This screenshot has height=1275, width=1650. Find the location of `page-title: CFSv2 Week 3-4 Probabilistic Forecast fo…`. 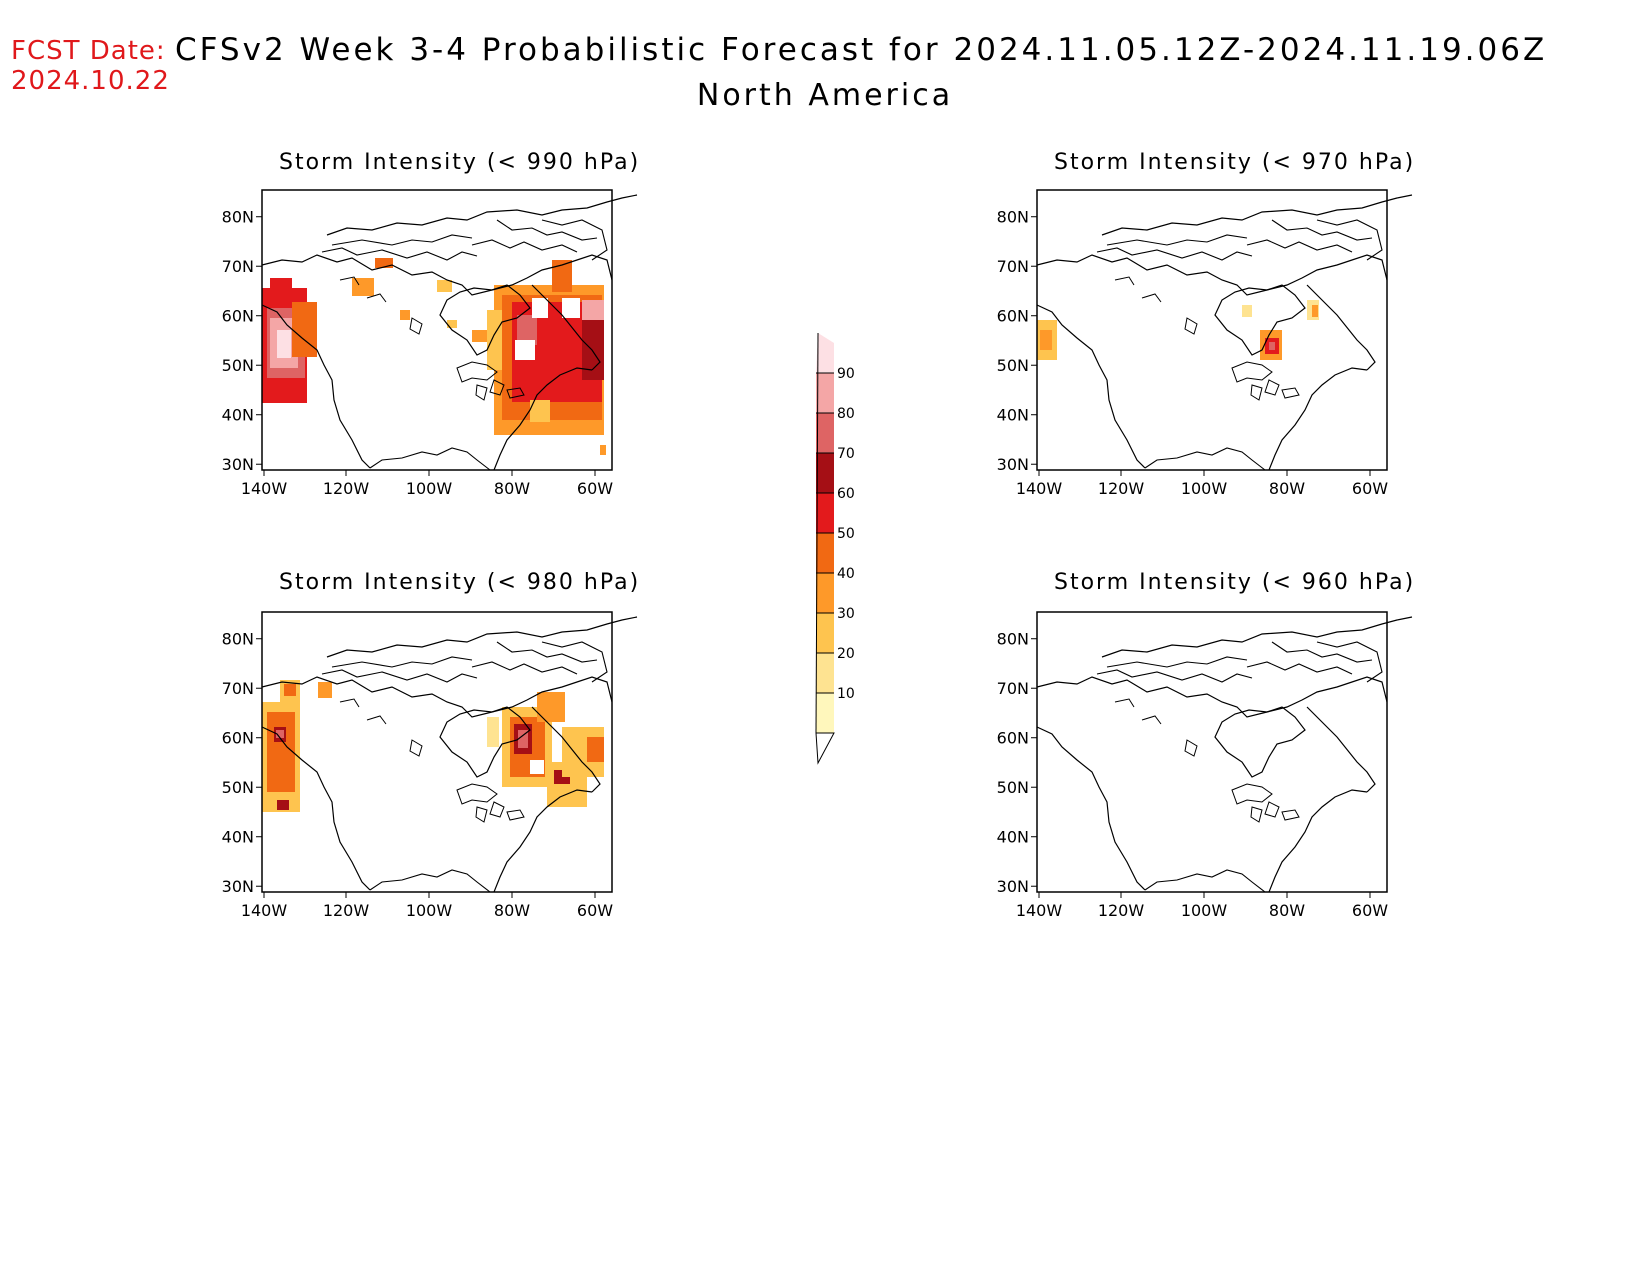

page-title: CFSv2 Week 3-4 Probabilistic Forecast fo… is located at coordinates (861, 50).